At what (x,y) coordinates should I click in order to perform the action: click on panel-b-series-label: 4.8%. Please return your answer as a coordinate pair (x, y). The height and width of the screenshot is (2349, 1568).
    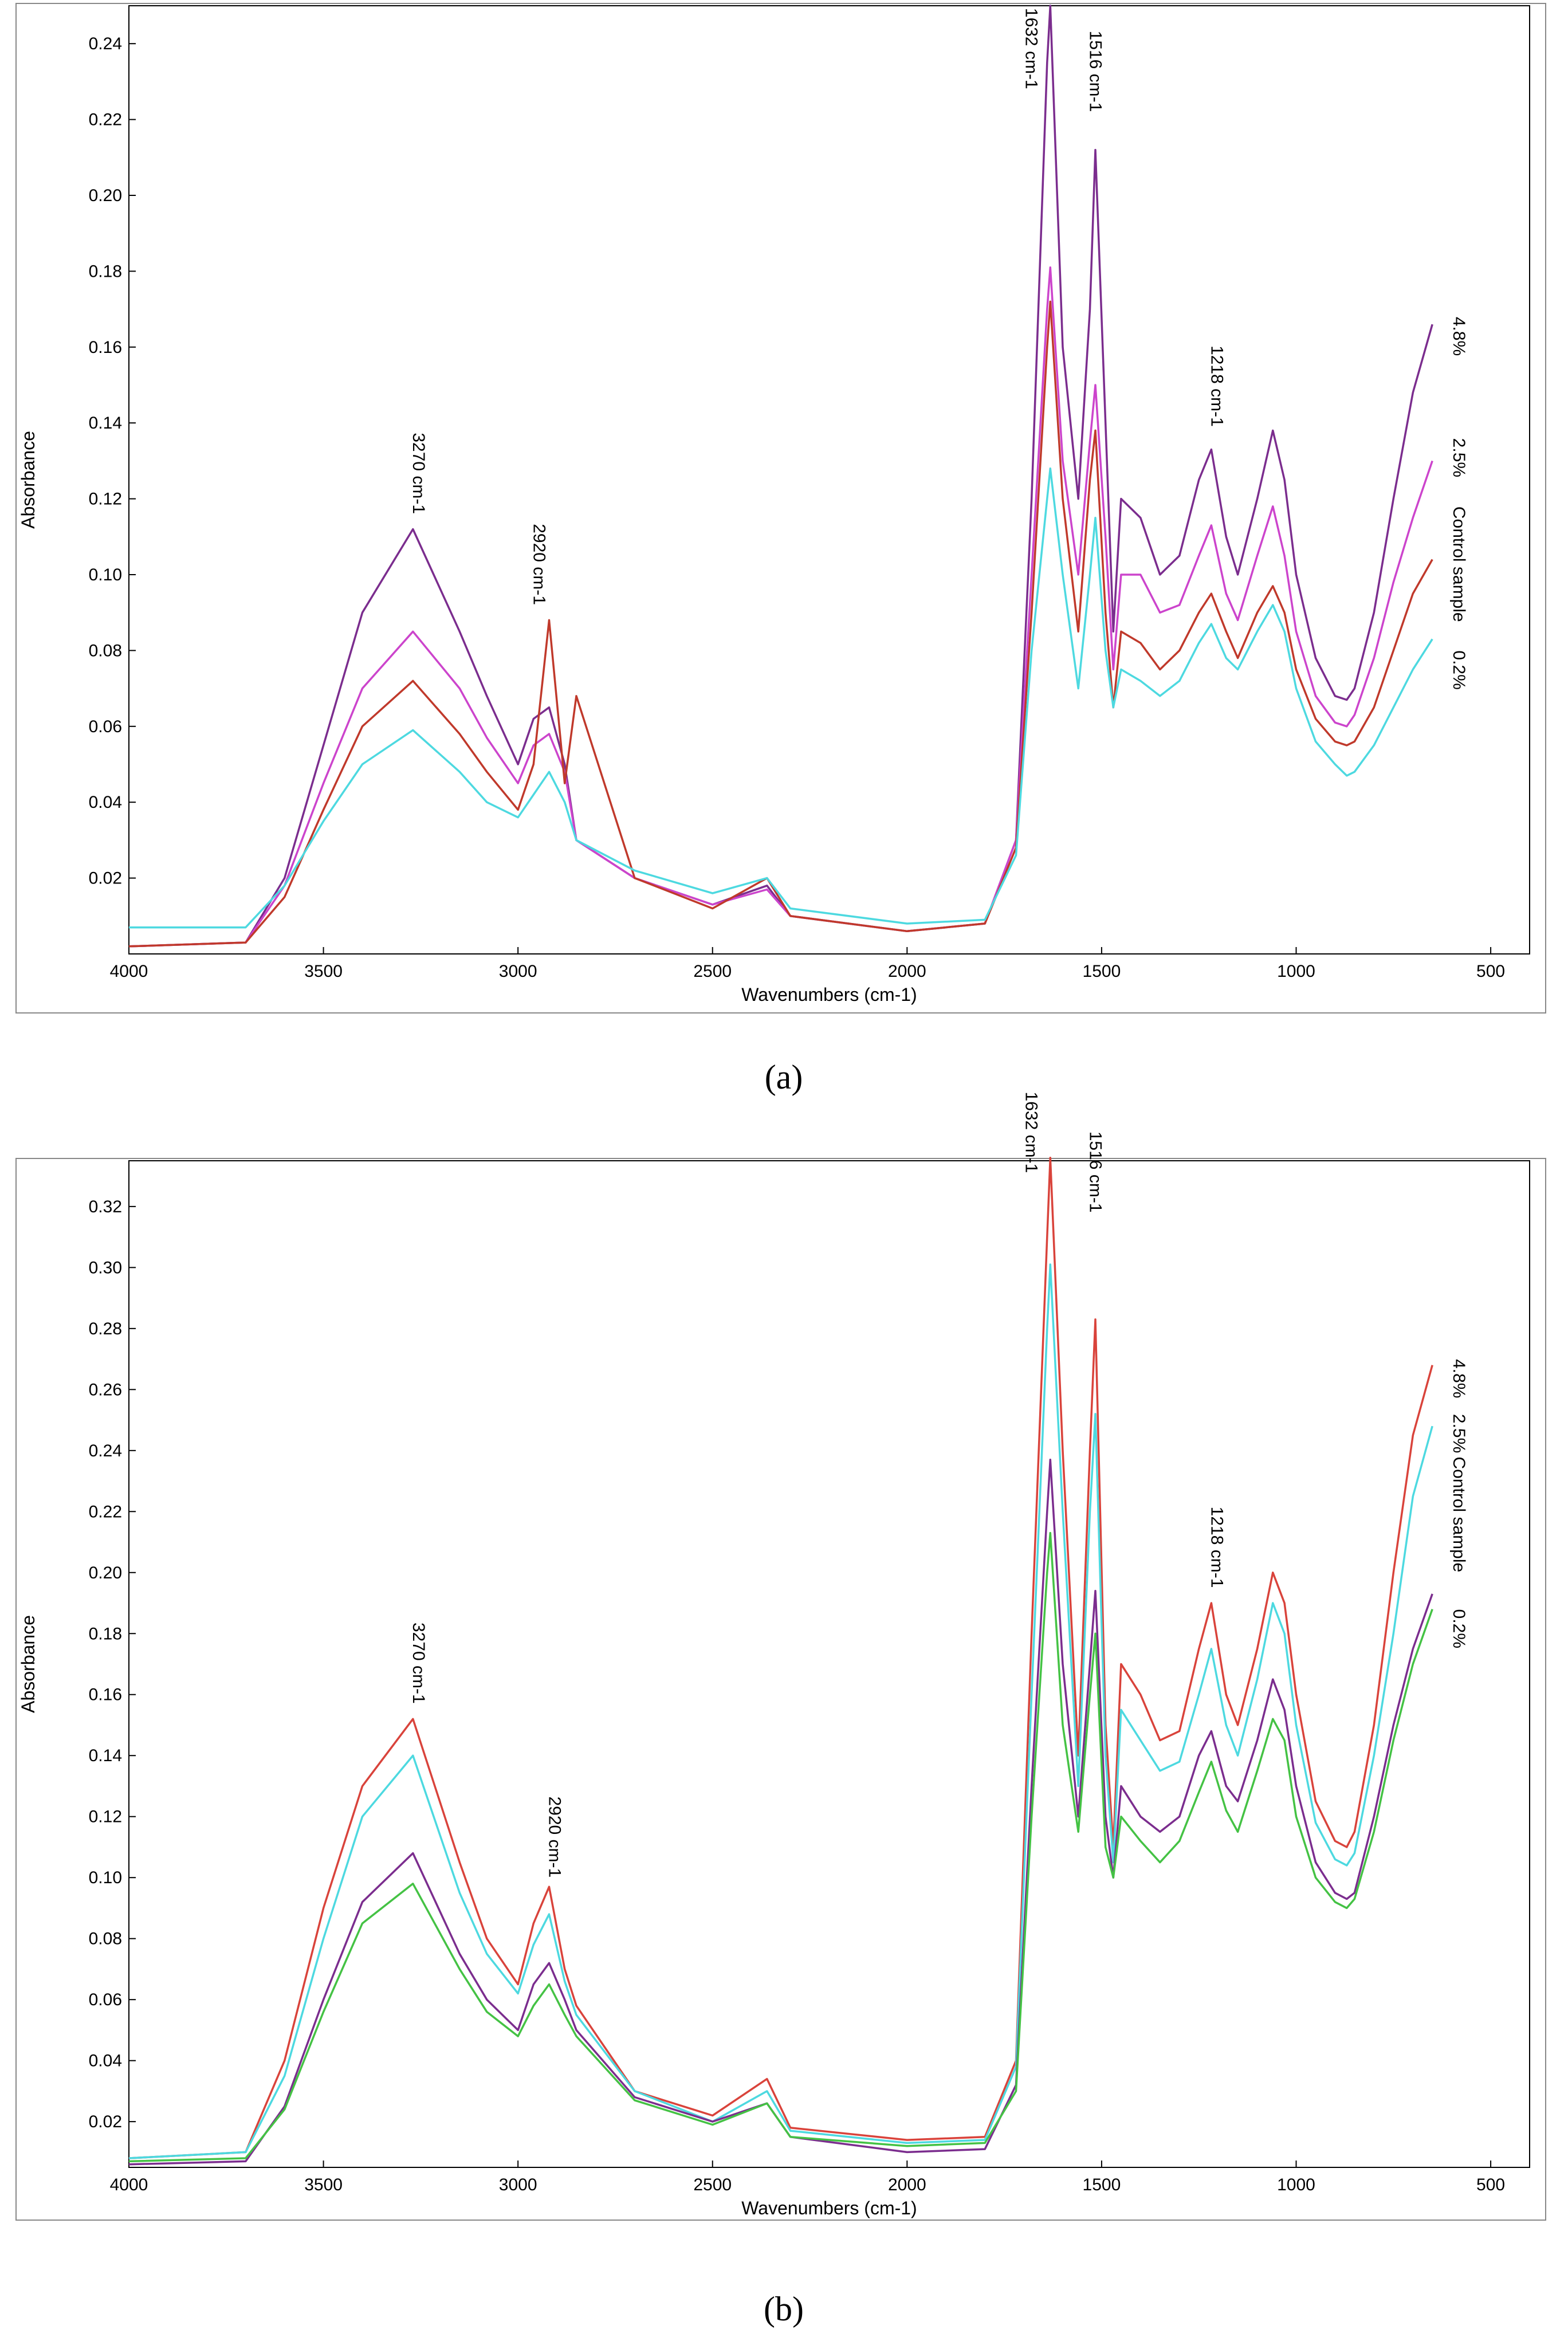
    Looking at the image, I should click on (1458, 1378).